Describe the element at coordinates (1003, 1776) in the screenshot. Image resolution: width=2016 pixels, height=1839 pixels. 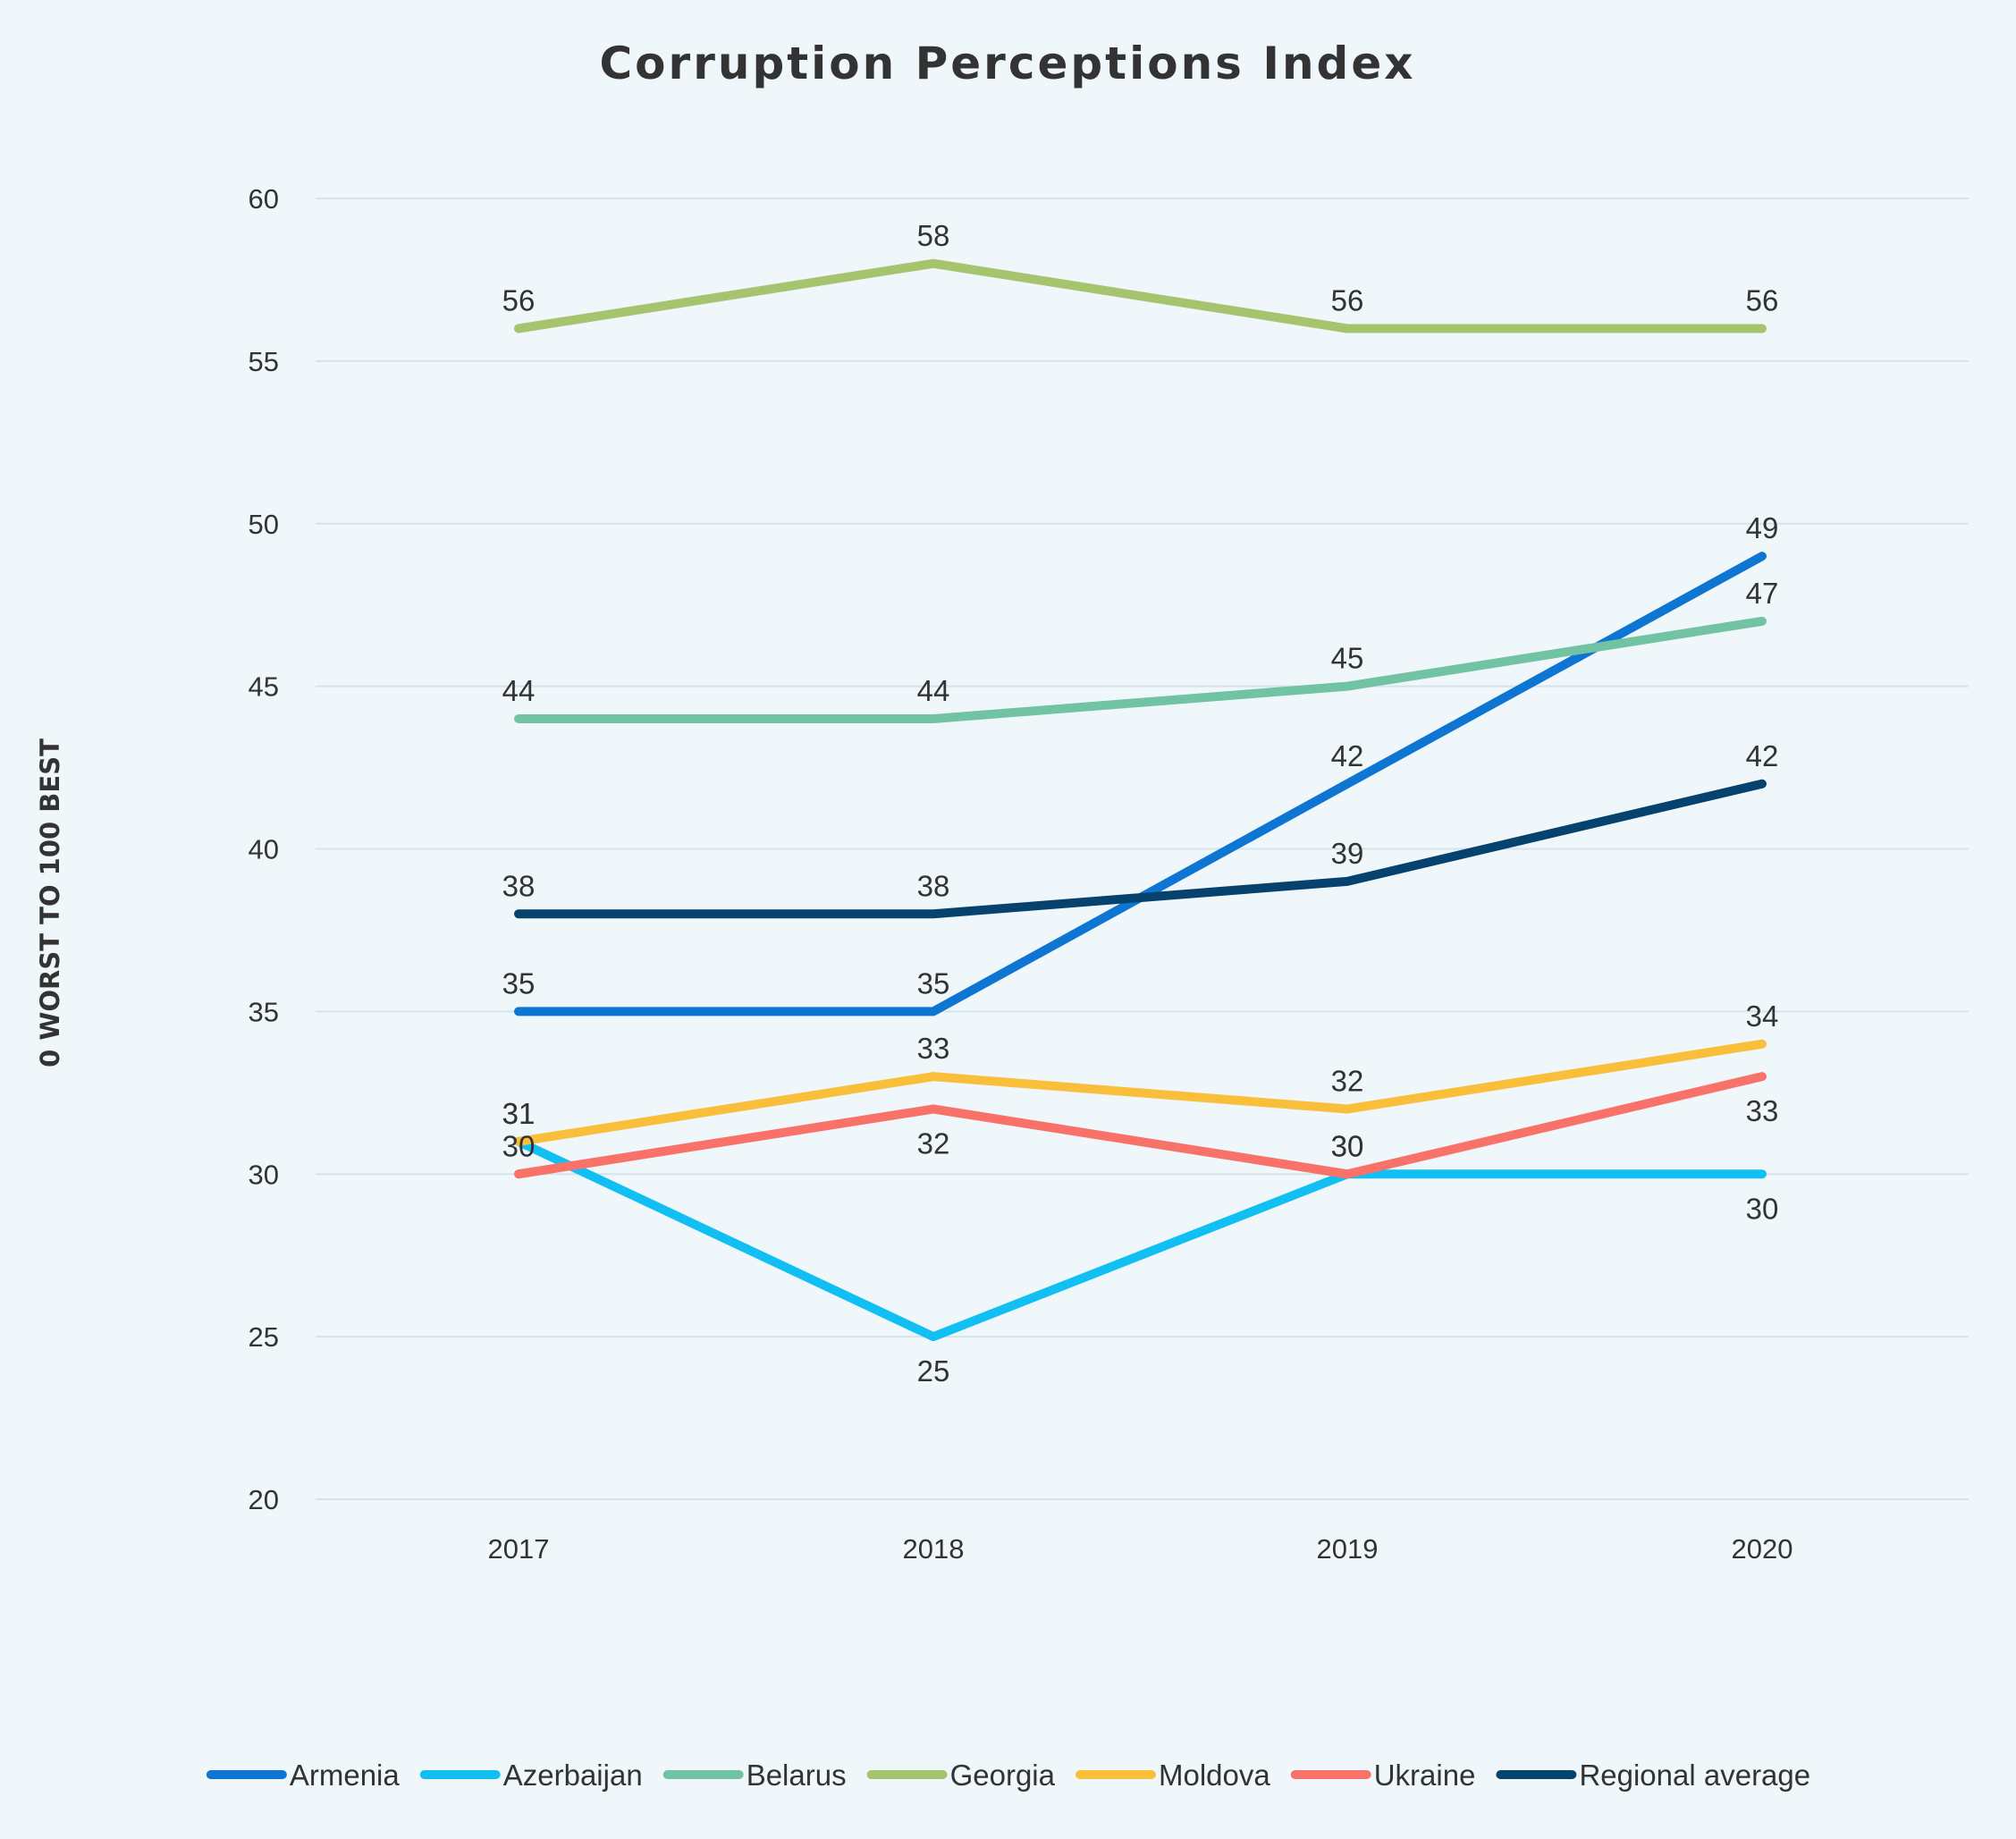
I see `legend-label: Georgia` at that location.